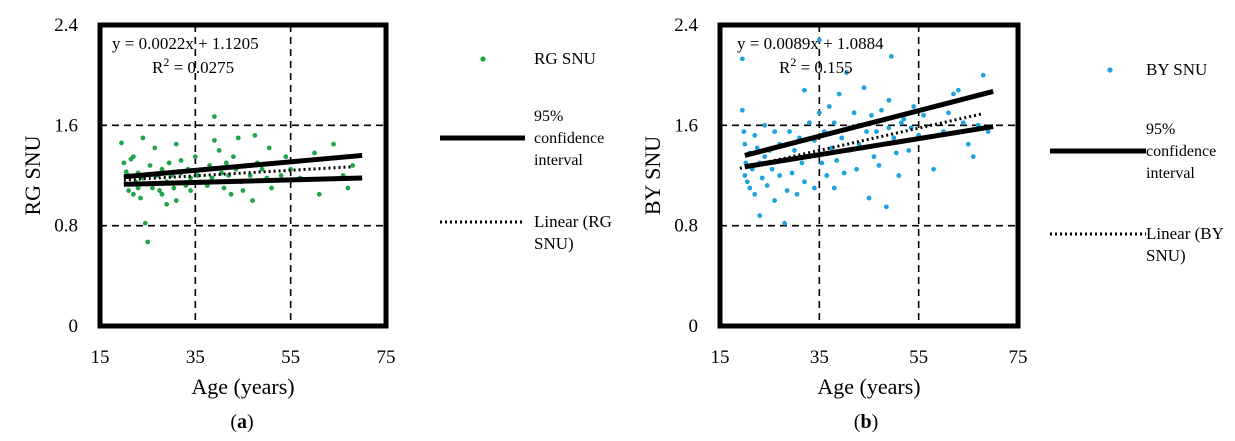 This screenshot has width=1235, height=441. What do you see at coordinates (565, 58) in the screenshot?
I see `legend-label: RG SNU` at bounding box center [565, 58].